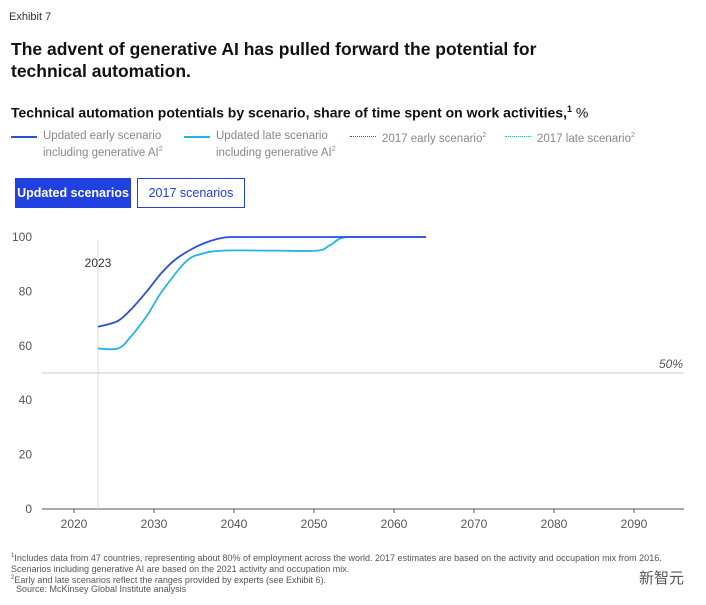 The width and height of the screenshot is (706, 605). What do you see at coordinates (570, 109) in the screenshot?
I see `subtitle-footnote-ref: 1` at bounding box center [570, 109].